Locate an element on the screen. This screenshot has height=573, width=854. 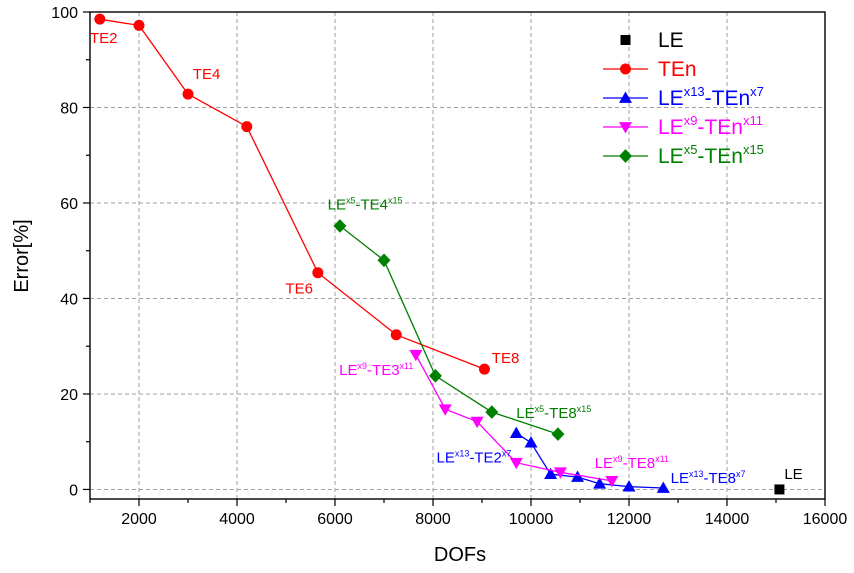
annotation-label-part-1: x5 is located at coordinates (540, 409).